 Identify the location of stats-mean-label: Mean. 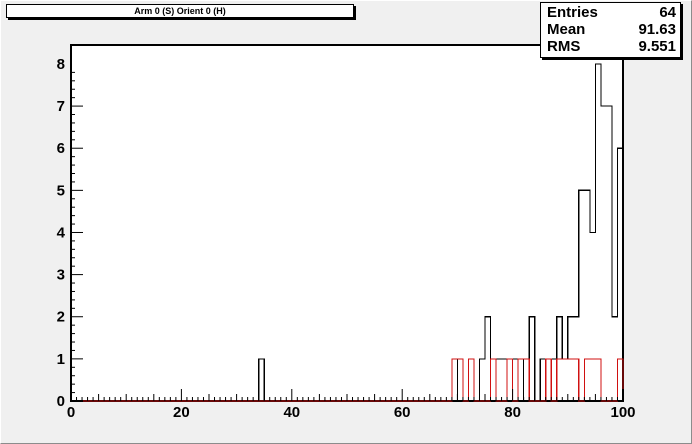
(566, 29).